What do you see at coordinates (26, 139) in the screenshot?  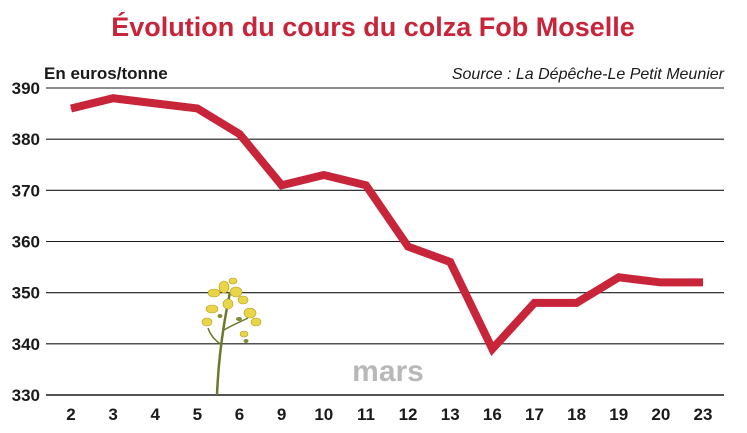 I see `y-tick-label: 380` at bounding box center [26, 139].